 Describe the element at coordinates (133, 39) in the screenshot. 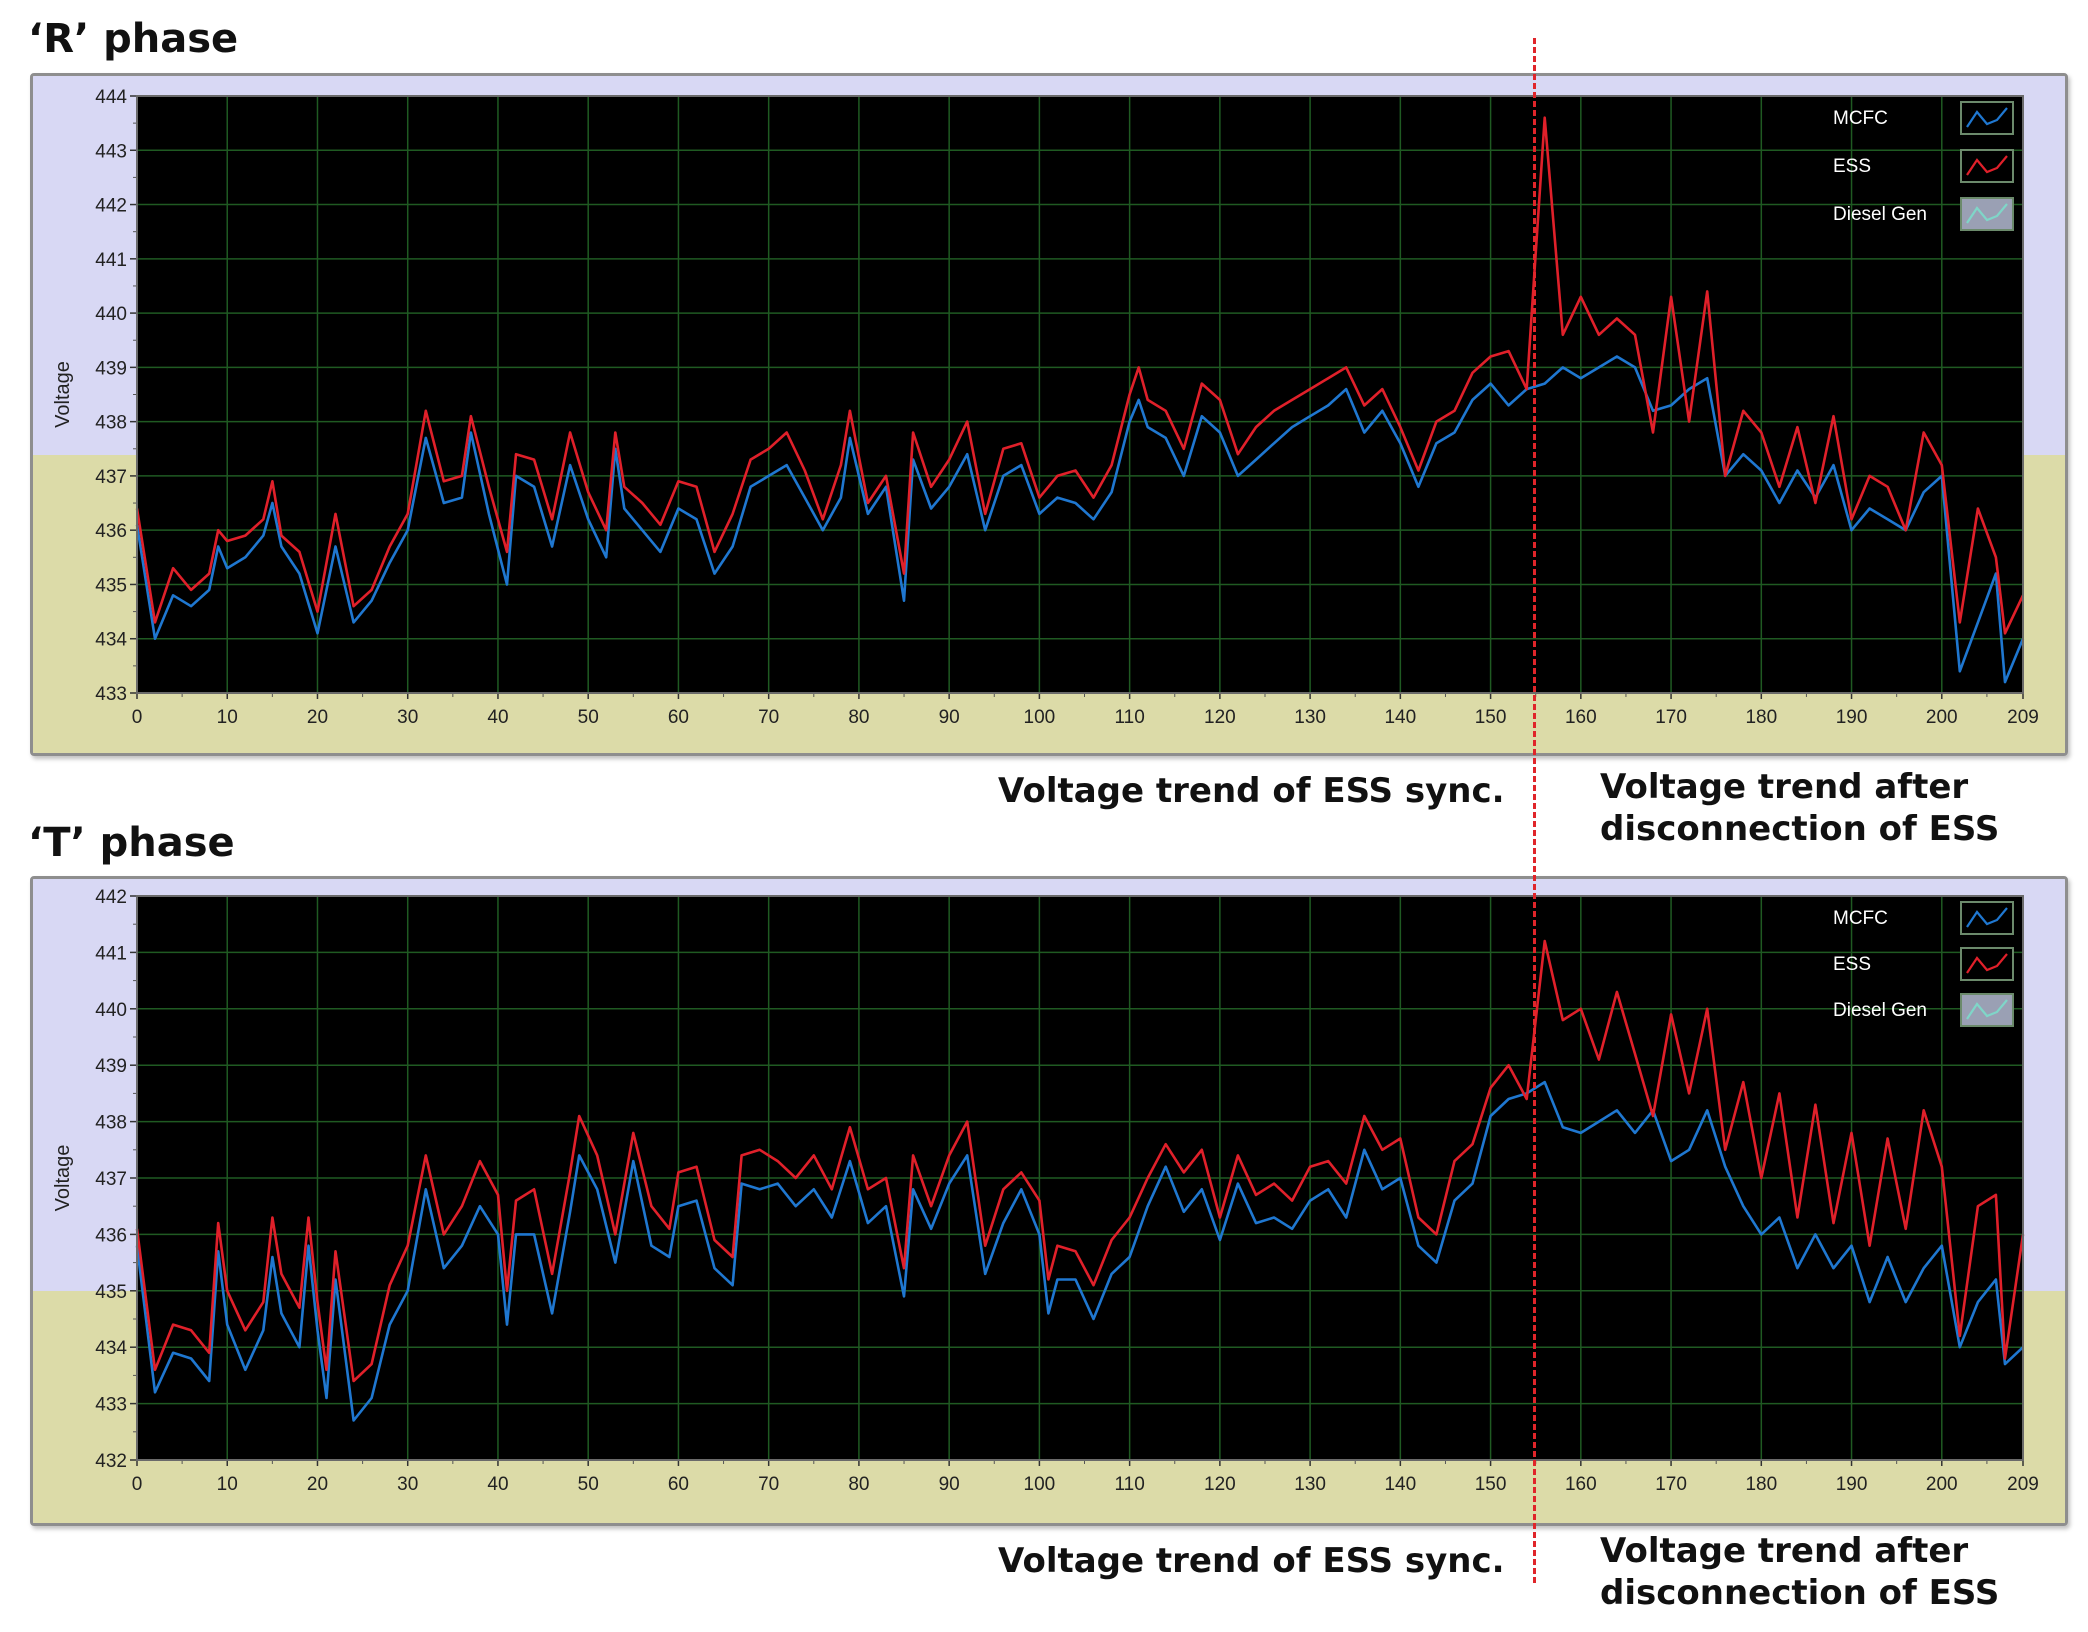

I see `phase-title-r: ‘R’ phase` at that location.